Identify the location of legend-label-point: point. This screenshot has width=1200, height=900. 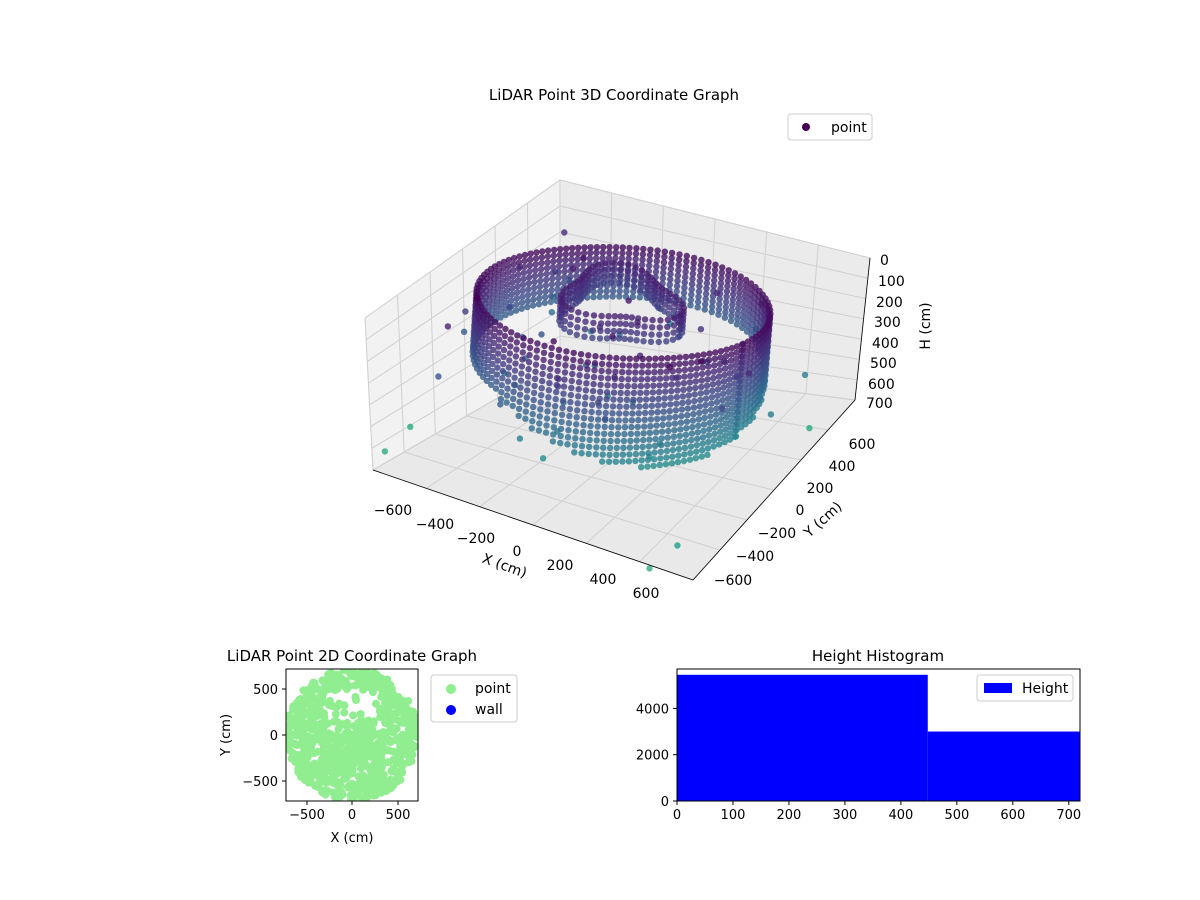
(493, 689).